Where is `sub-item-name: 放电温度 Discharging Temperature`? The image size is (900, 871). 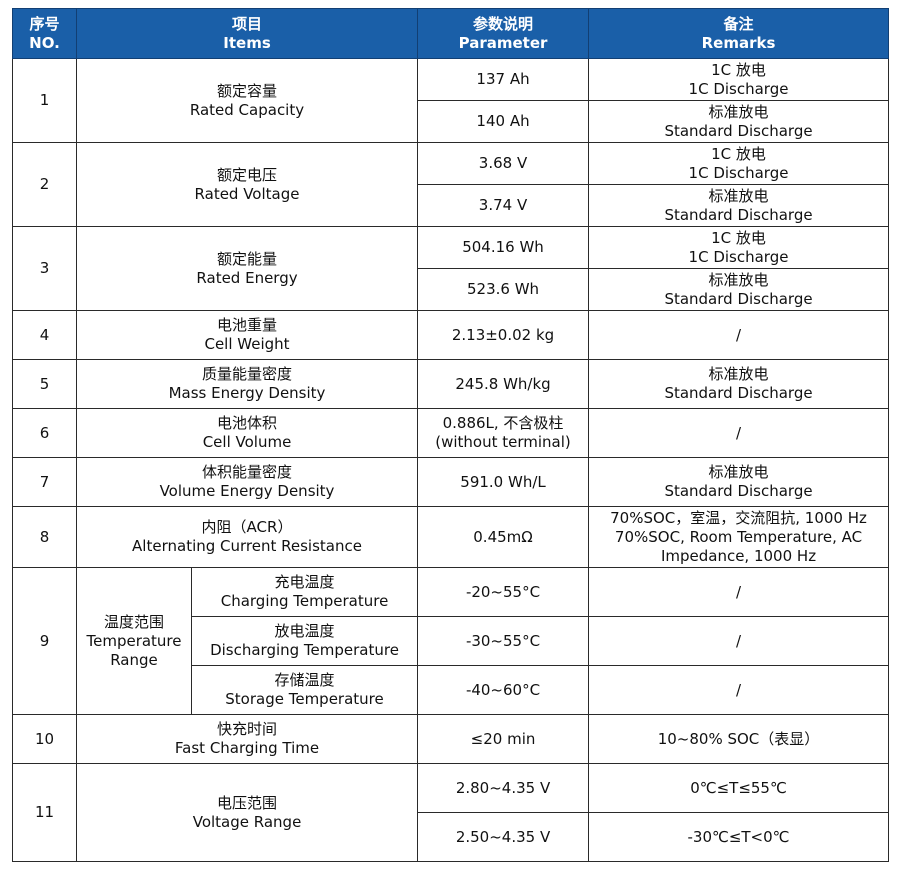
sub-item-name: 放电温度 Discharging Temperature is located at coordinates (304, 641).